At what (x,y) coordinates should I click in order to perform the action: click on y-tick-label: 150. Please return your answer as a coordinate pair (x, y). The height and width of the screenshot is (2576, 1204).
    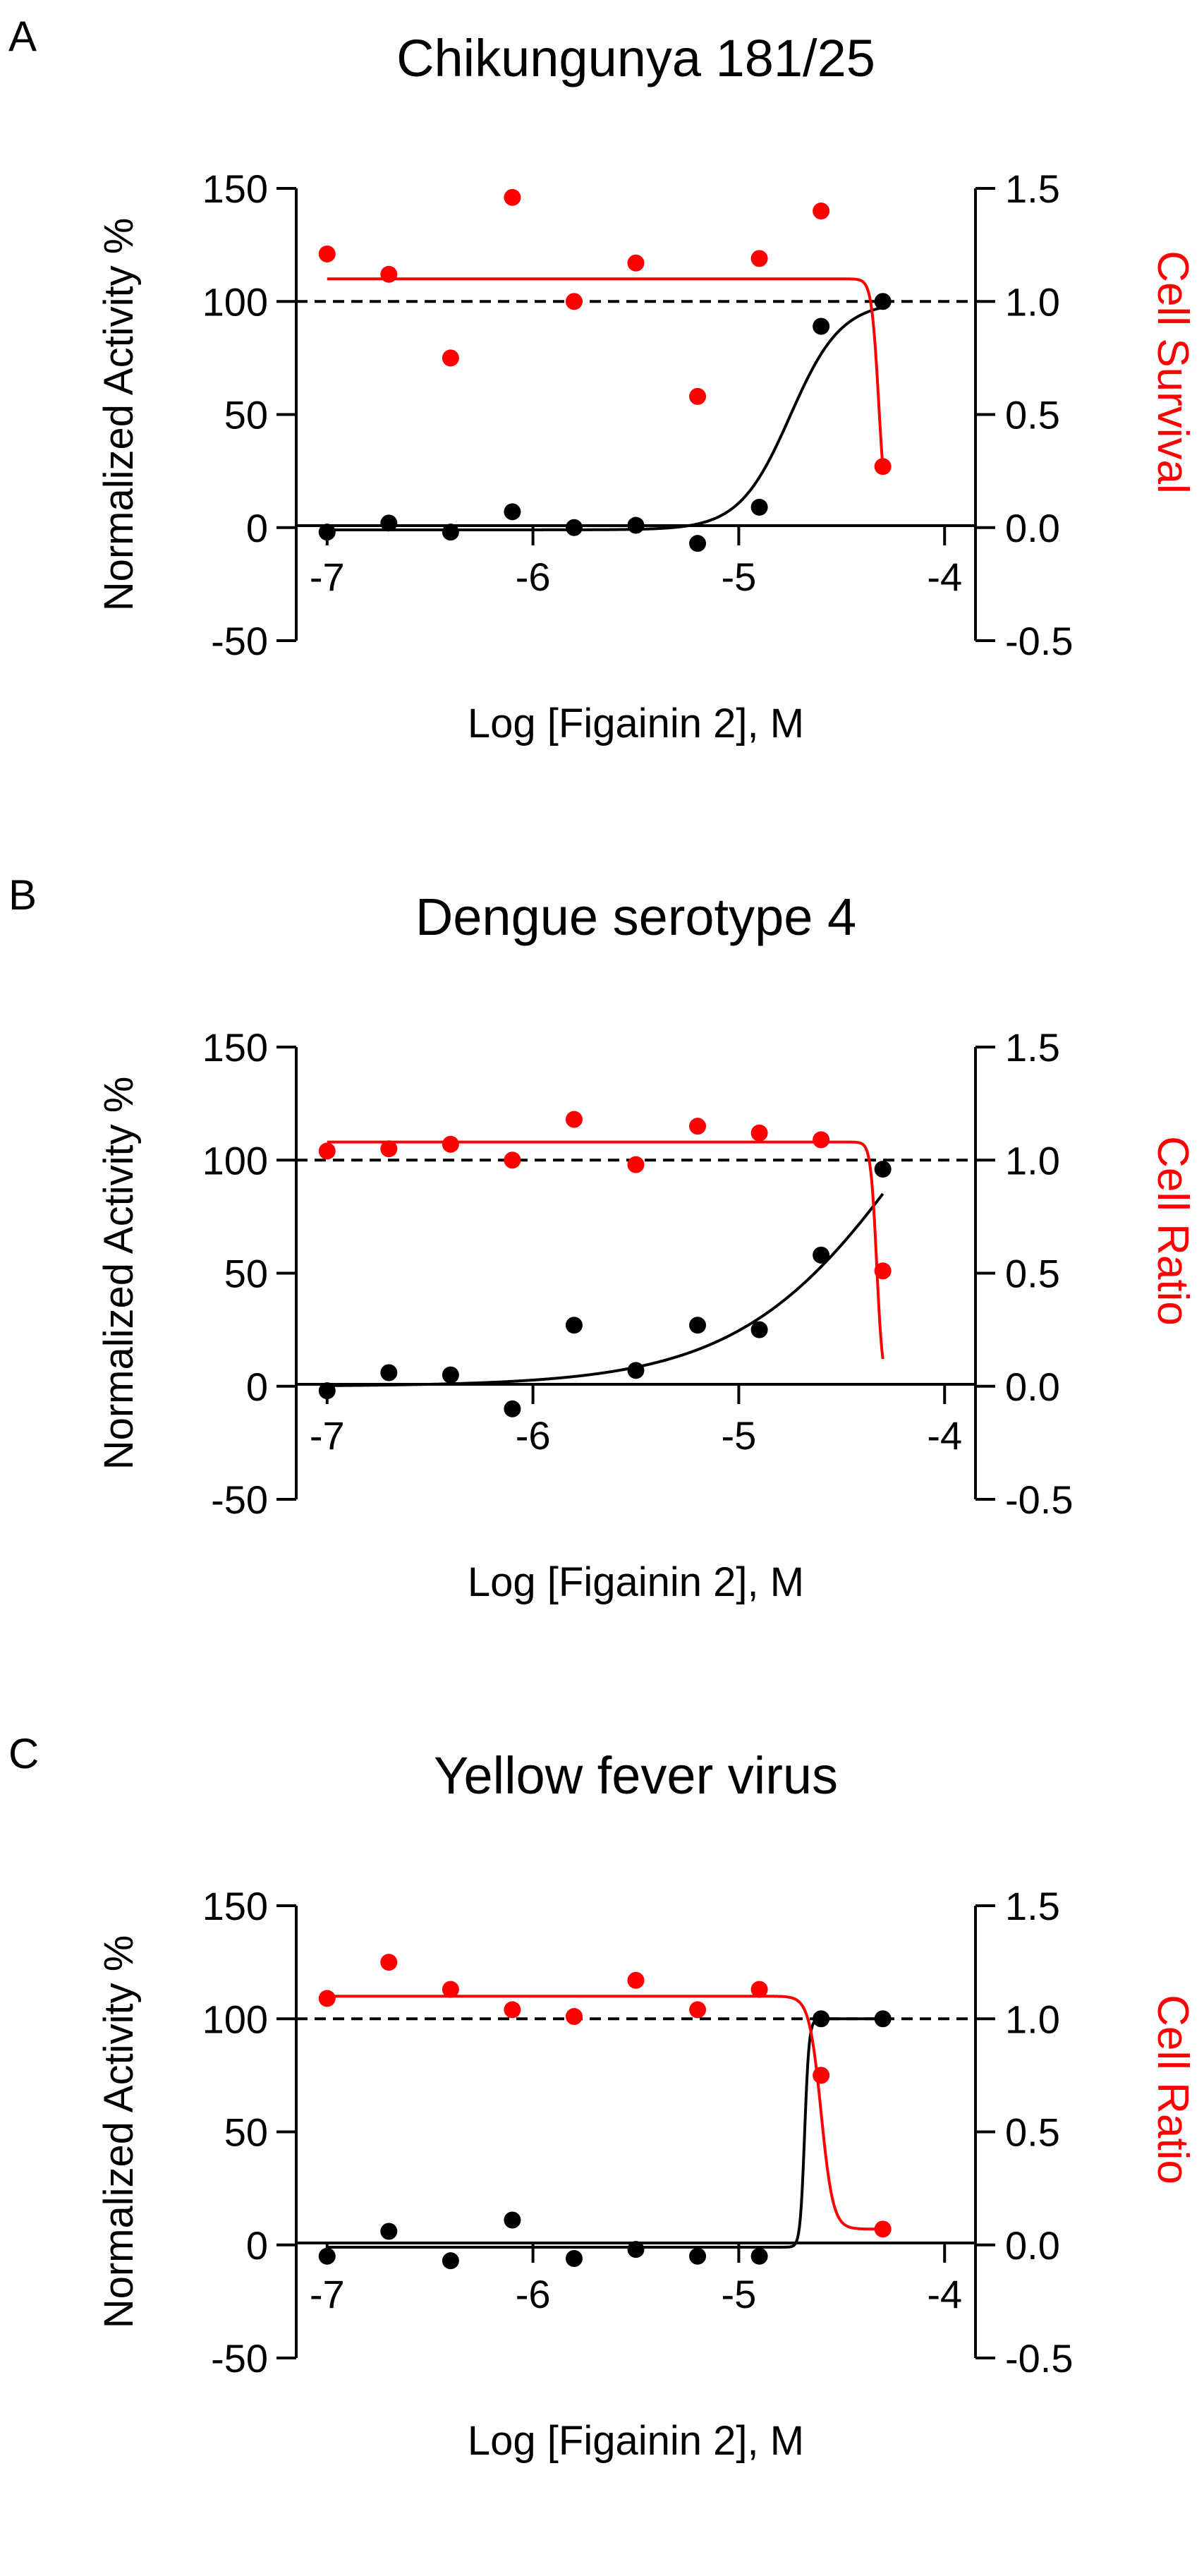
    Looking at the image, I should click on (235, 1906).